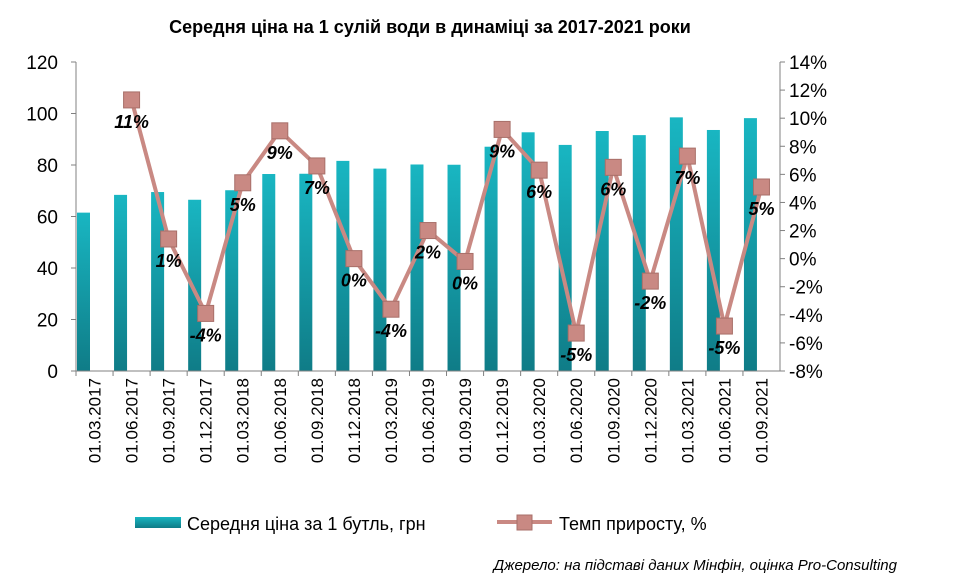 Image resolution: width=958 pixels, height=580 pixels. I want to click on legend-line-marker, so click(524, 522).